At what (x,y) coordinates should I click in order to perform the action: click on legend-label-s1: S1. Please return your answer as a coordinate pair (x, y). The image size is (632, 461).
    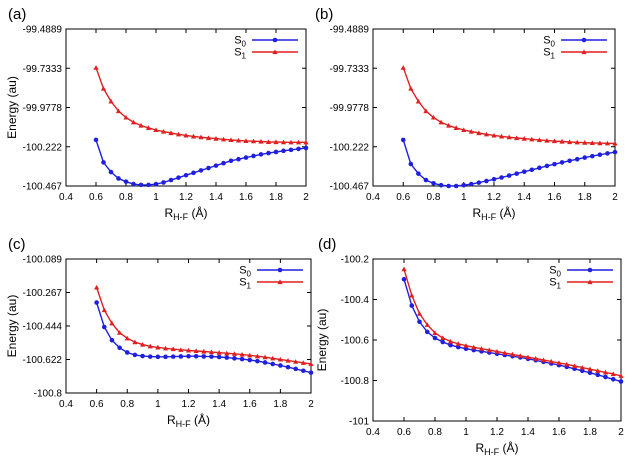
    Looking at the image, I should click on (549, 54).